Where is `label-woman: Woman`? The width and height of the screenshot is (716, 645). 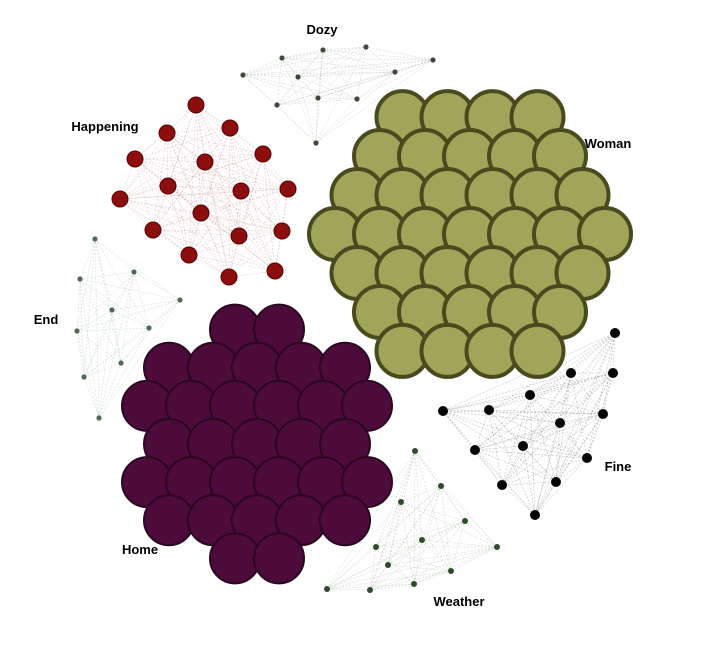
label-woman: Woman is located at coordinates (608, 143).